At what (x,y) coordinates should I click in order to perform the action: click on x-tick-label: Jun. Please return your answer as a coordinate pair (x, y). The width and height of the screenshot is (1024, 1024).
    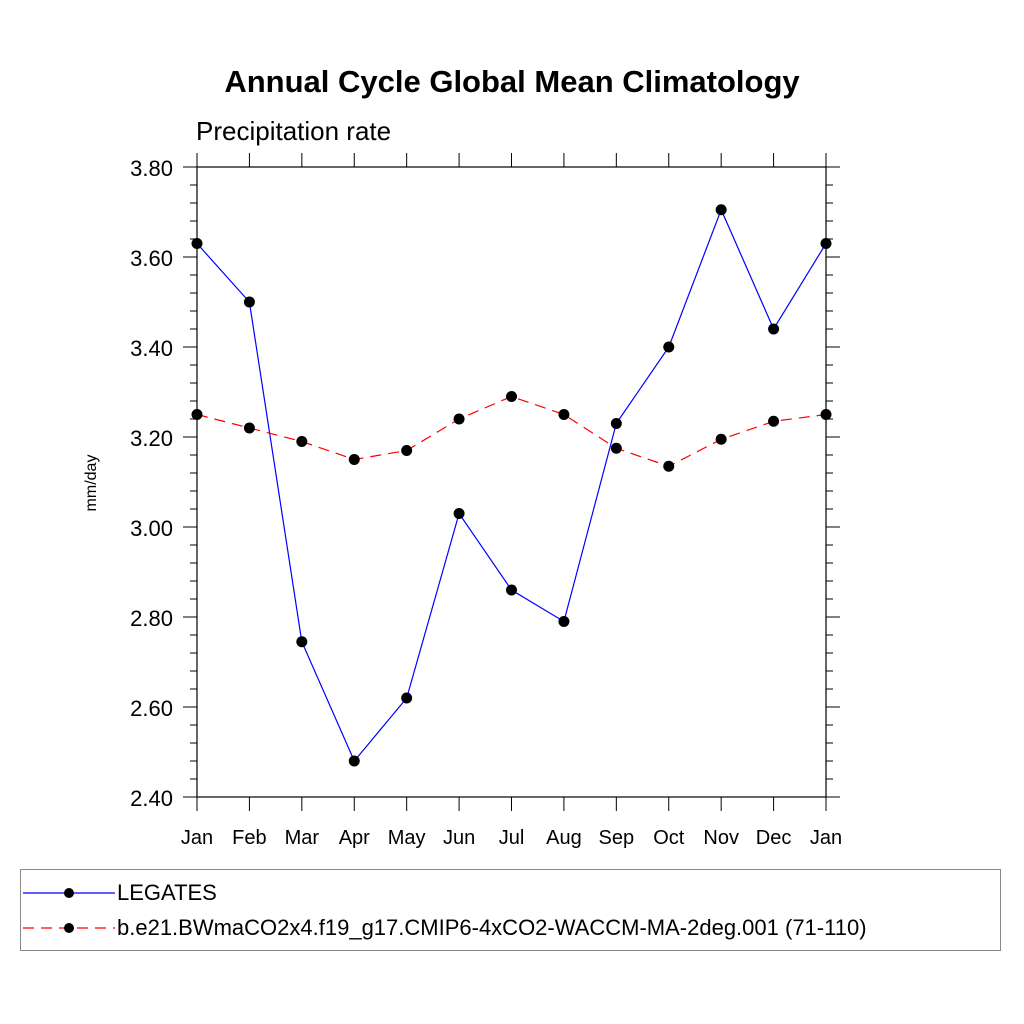
    Looking at the image, I should click on (459, 838).